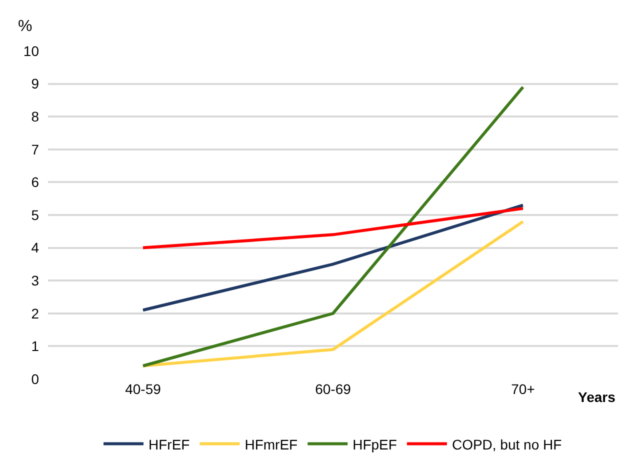 This screenshot has width=631, height=472. What do you see at coordinates (25, 26) in the screenshot?
I see `y-axis-title: %` at bounding box center [25, 26].